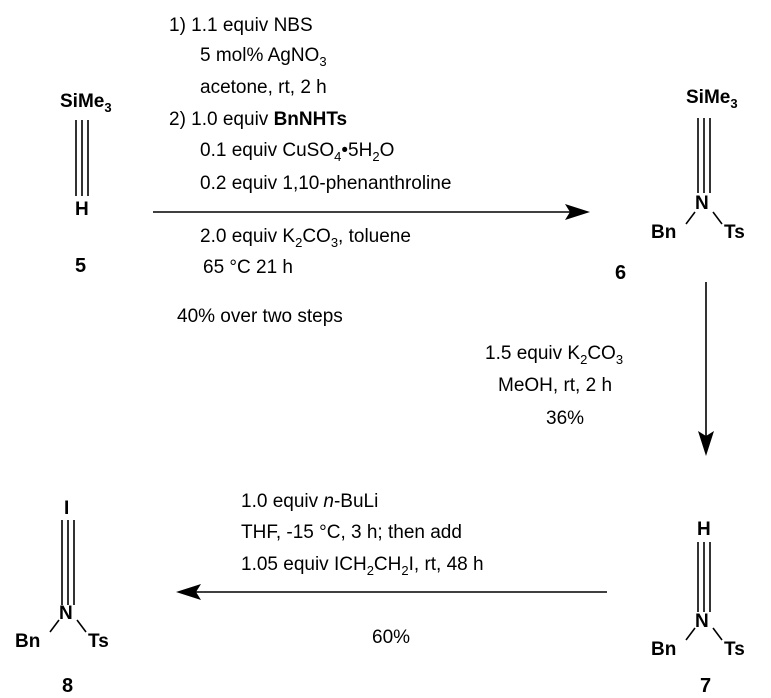 The width and height of the screenshot is (771, 698). I want to click on step3-line2: THF, -15 °C, 3 h; then add, so click(351, 532).